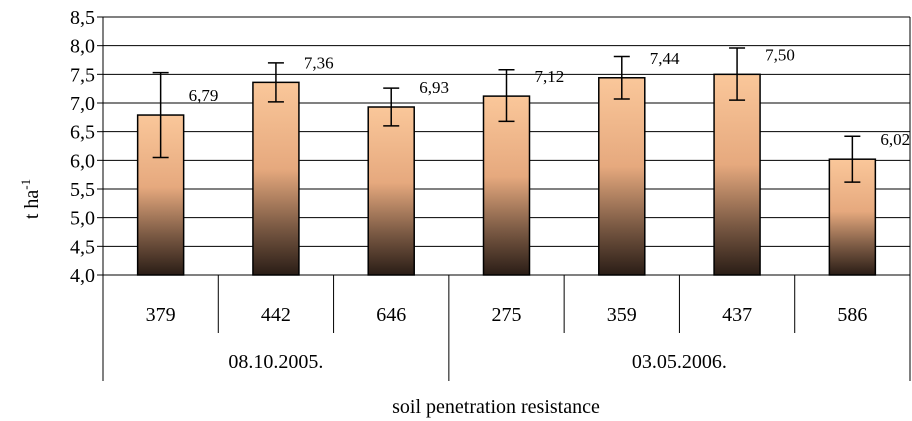 This screenshot has width=912, height=421. Describe the element at coordinates (496, 407) in the screenshot. I see `x-axis-label: soil penetration resistance` at that location.